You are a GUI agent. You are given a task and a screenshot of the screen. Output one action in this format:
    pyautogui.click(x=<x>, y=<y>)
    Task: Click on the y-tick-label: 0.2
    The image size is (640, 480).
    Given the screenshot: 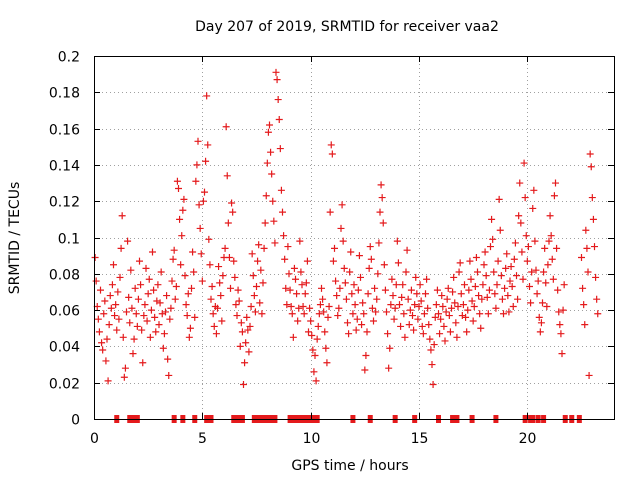 What is the action you would take?
    pyautogui.click(x=69, y=58)
    